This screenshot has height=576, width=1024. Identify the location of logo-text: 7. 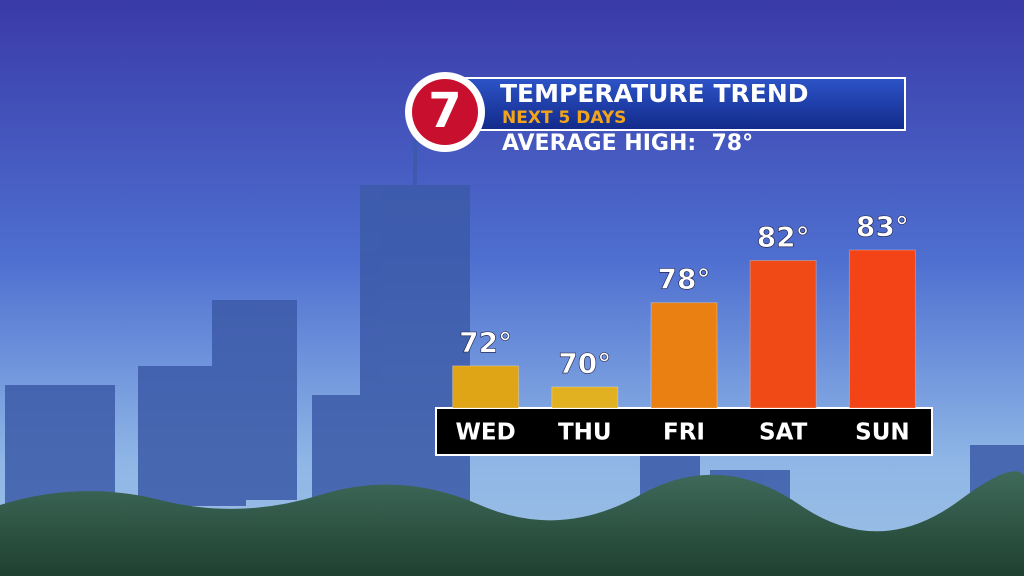
(444, 111).